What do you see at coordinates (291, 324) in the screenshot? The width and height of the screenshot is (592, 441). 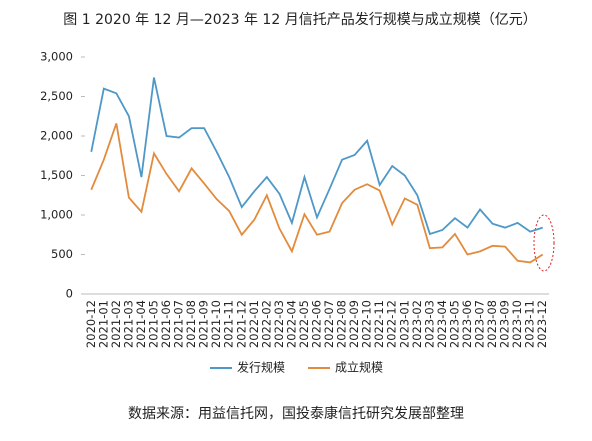 I see `x-tick-label: 2022-04` at bounding box center [291, 324].